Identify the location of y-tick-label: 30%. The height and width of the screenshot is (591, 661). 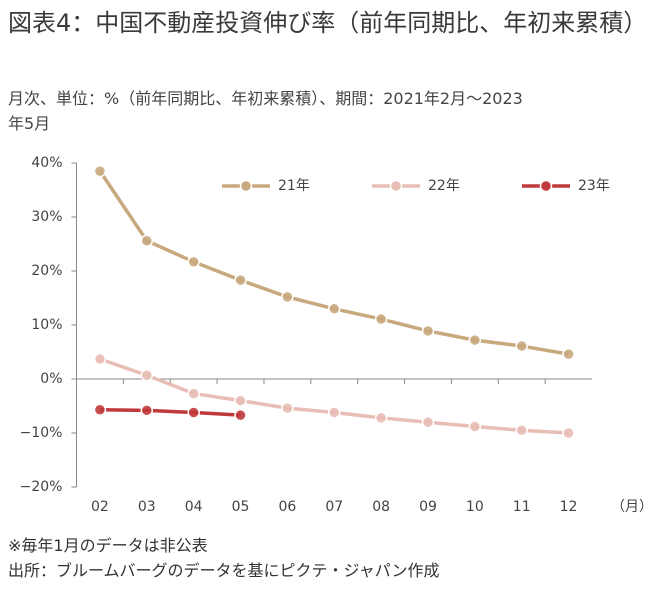
(46, 217).